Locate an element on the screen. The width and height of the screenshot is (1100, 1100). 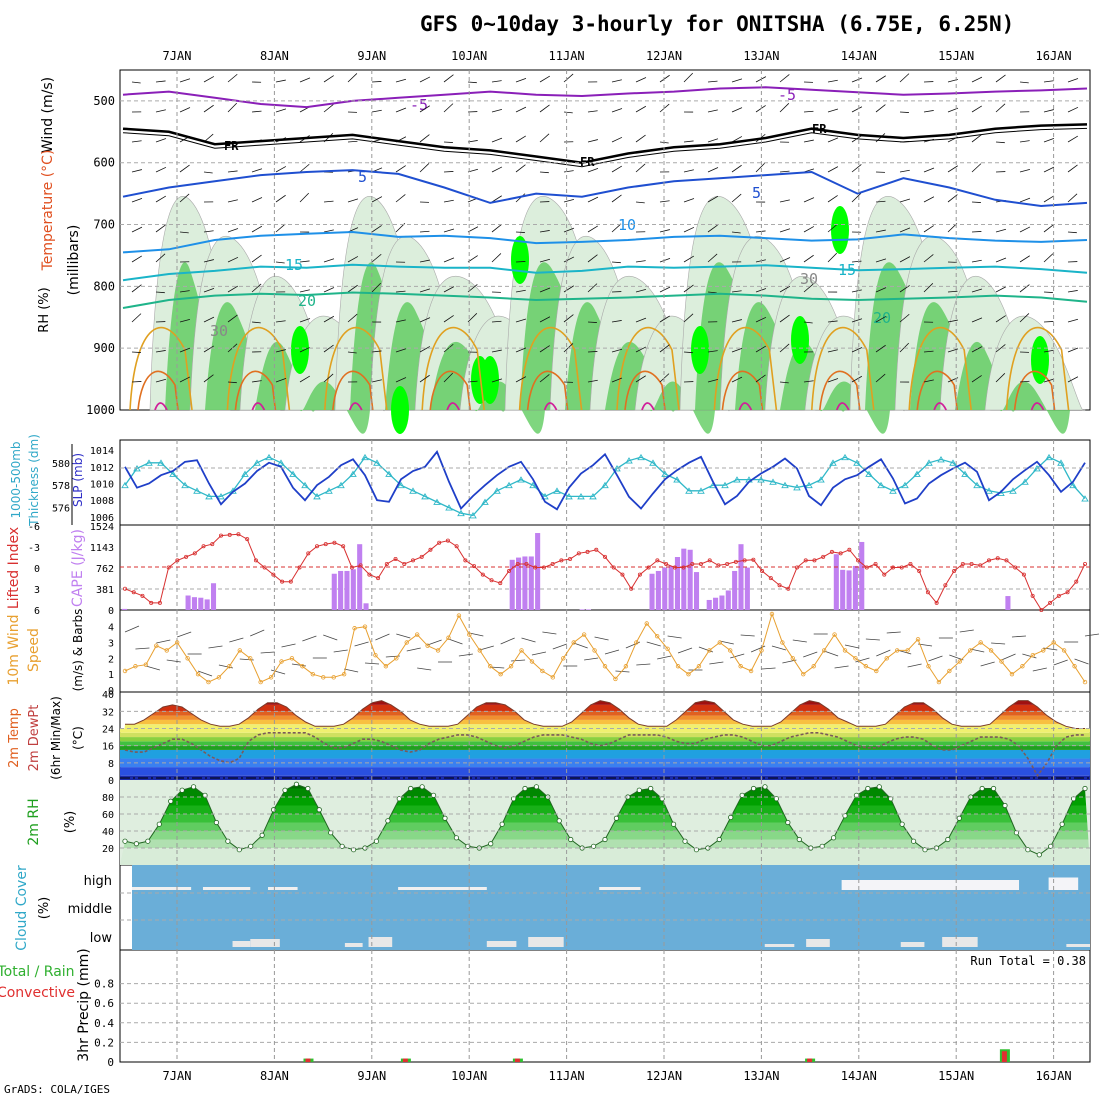
slp-line is located at coordinates (605, 480).